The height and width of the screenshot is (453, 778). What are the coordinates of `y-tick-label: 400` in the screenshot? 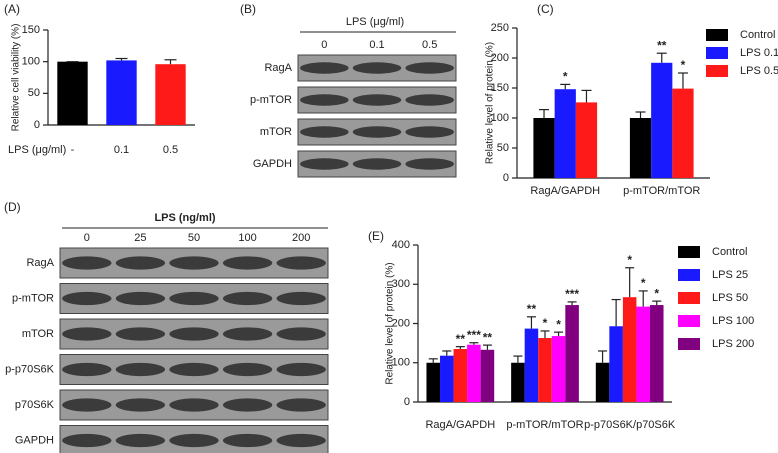 It's located at (401, 245).